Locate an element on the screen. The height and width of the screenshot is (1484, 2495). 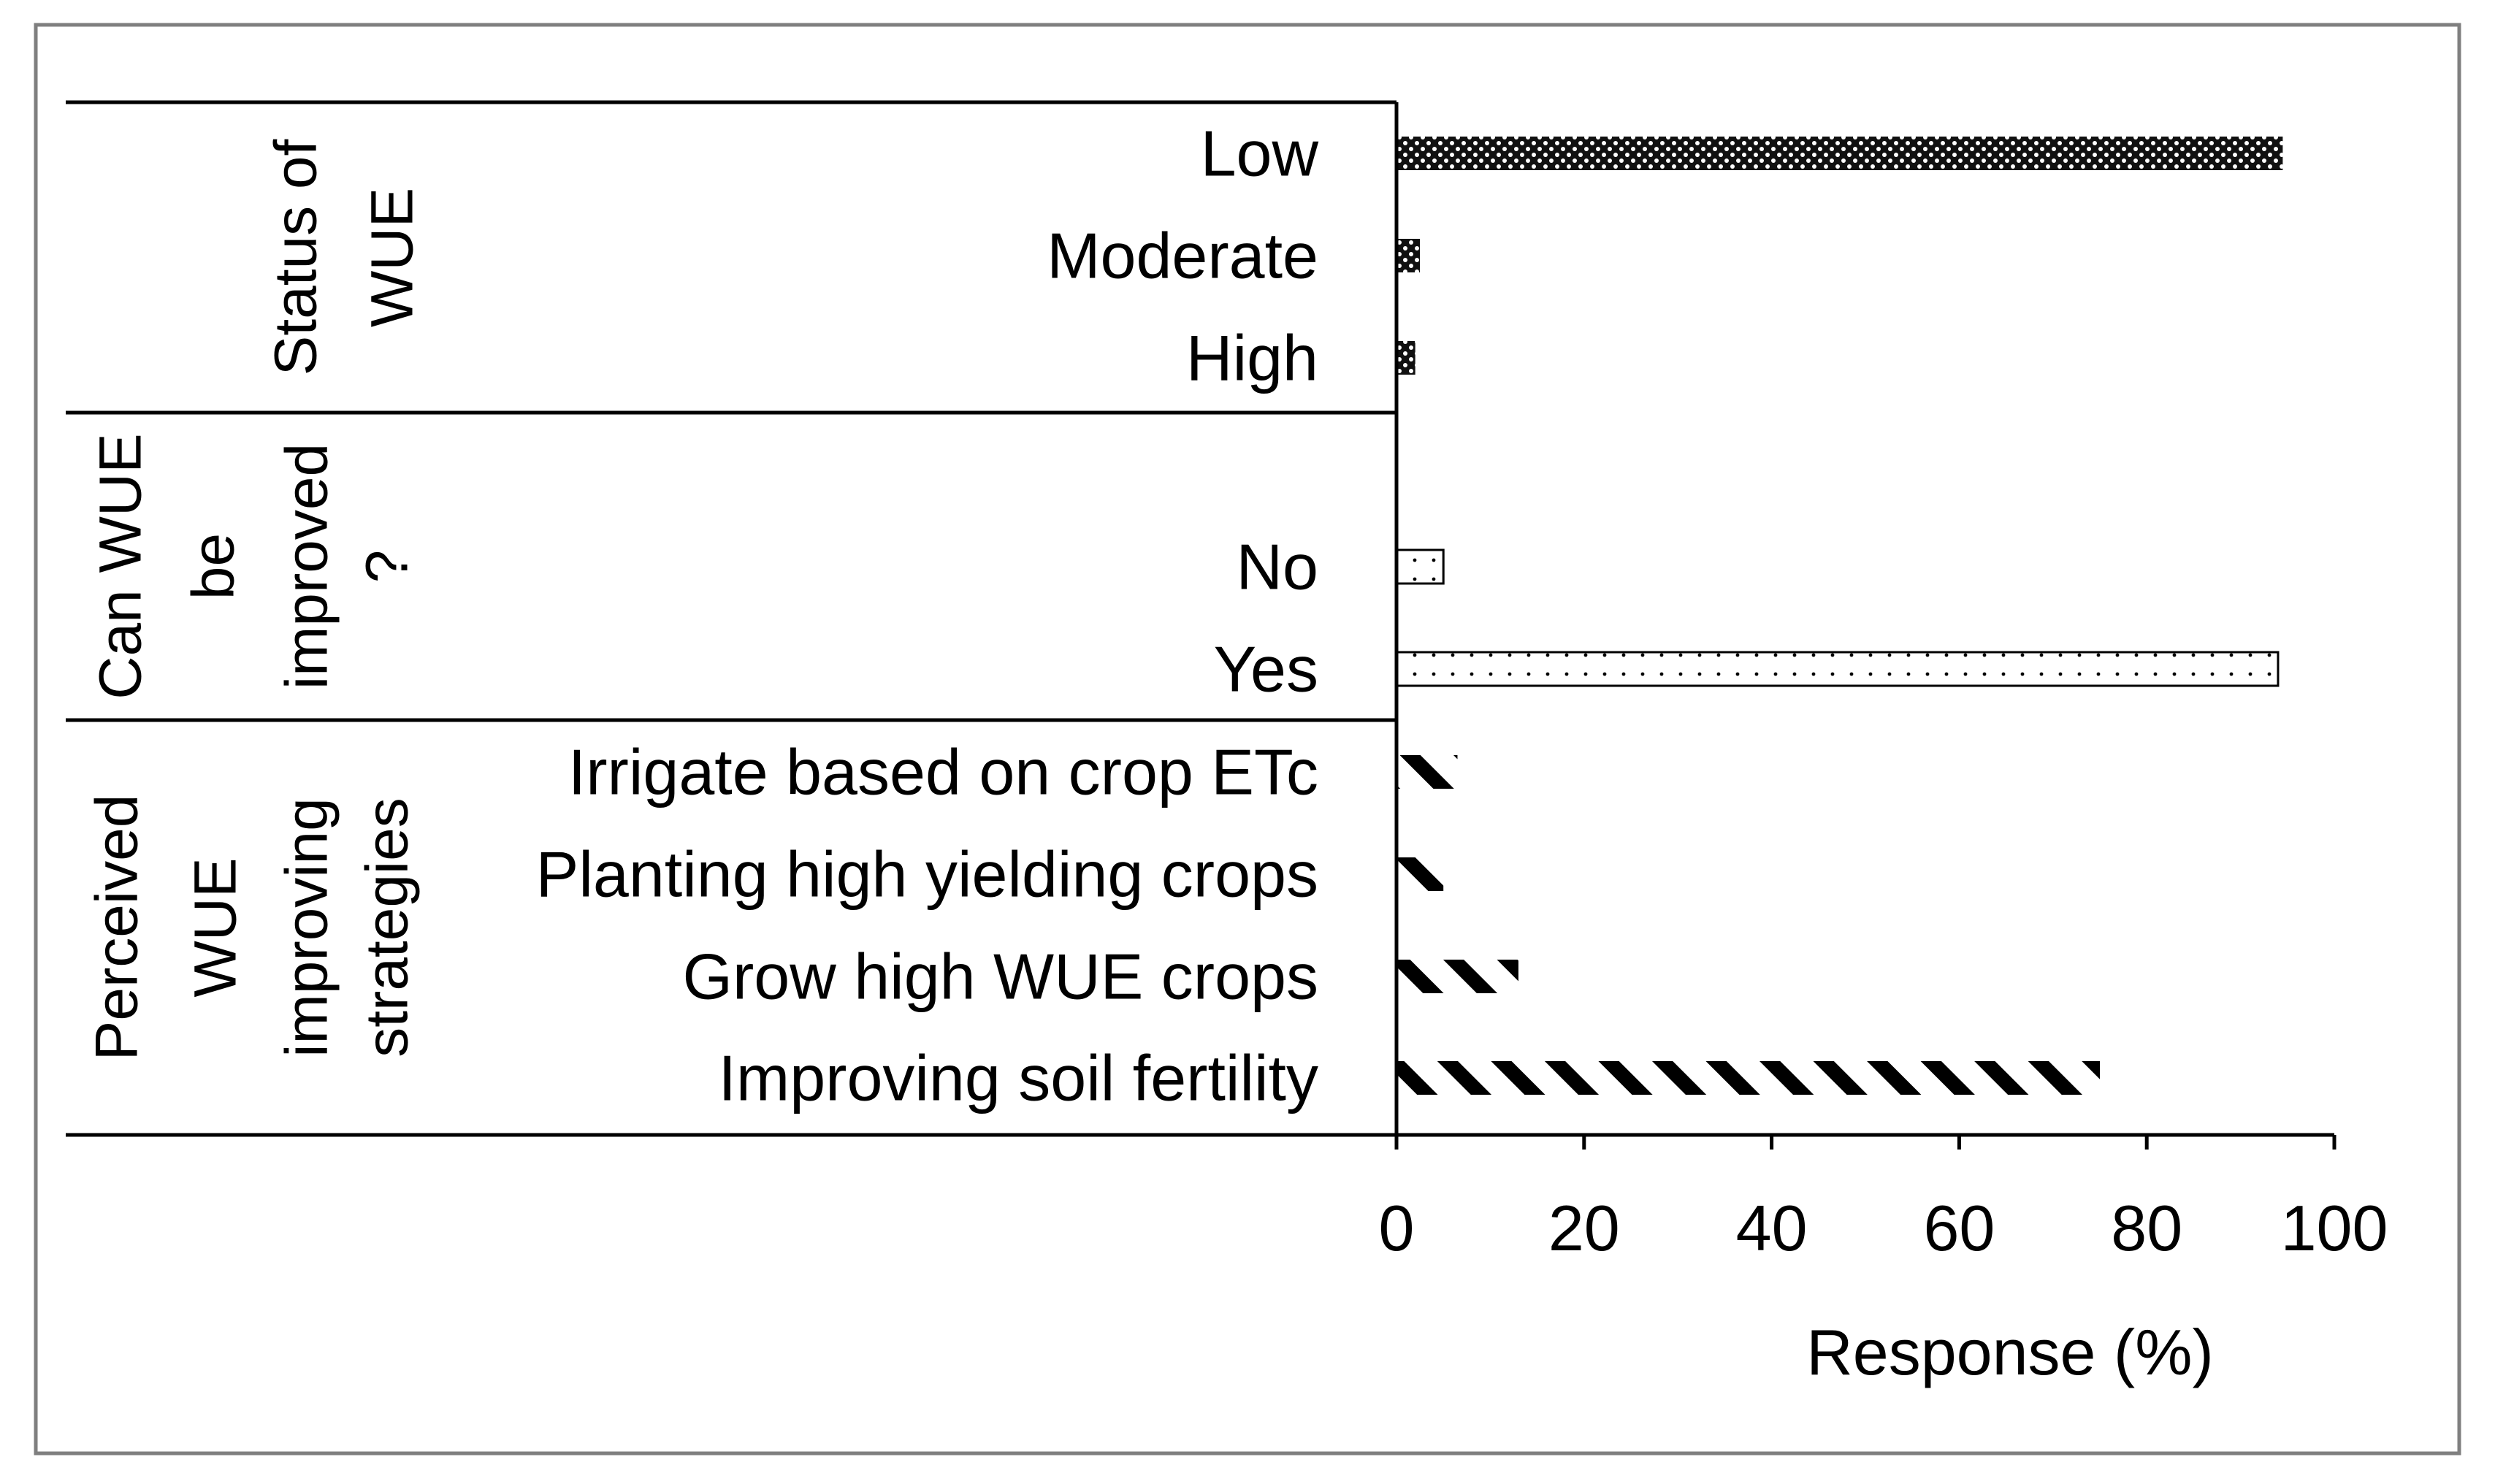
category-label: Planting high yielding crops is located at coordinates (927, 875).